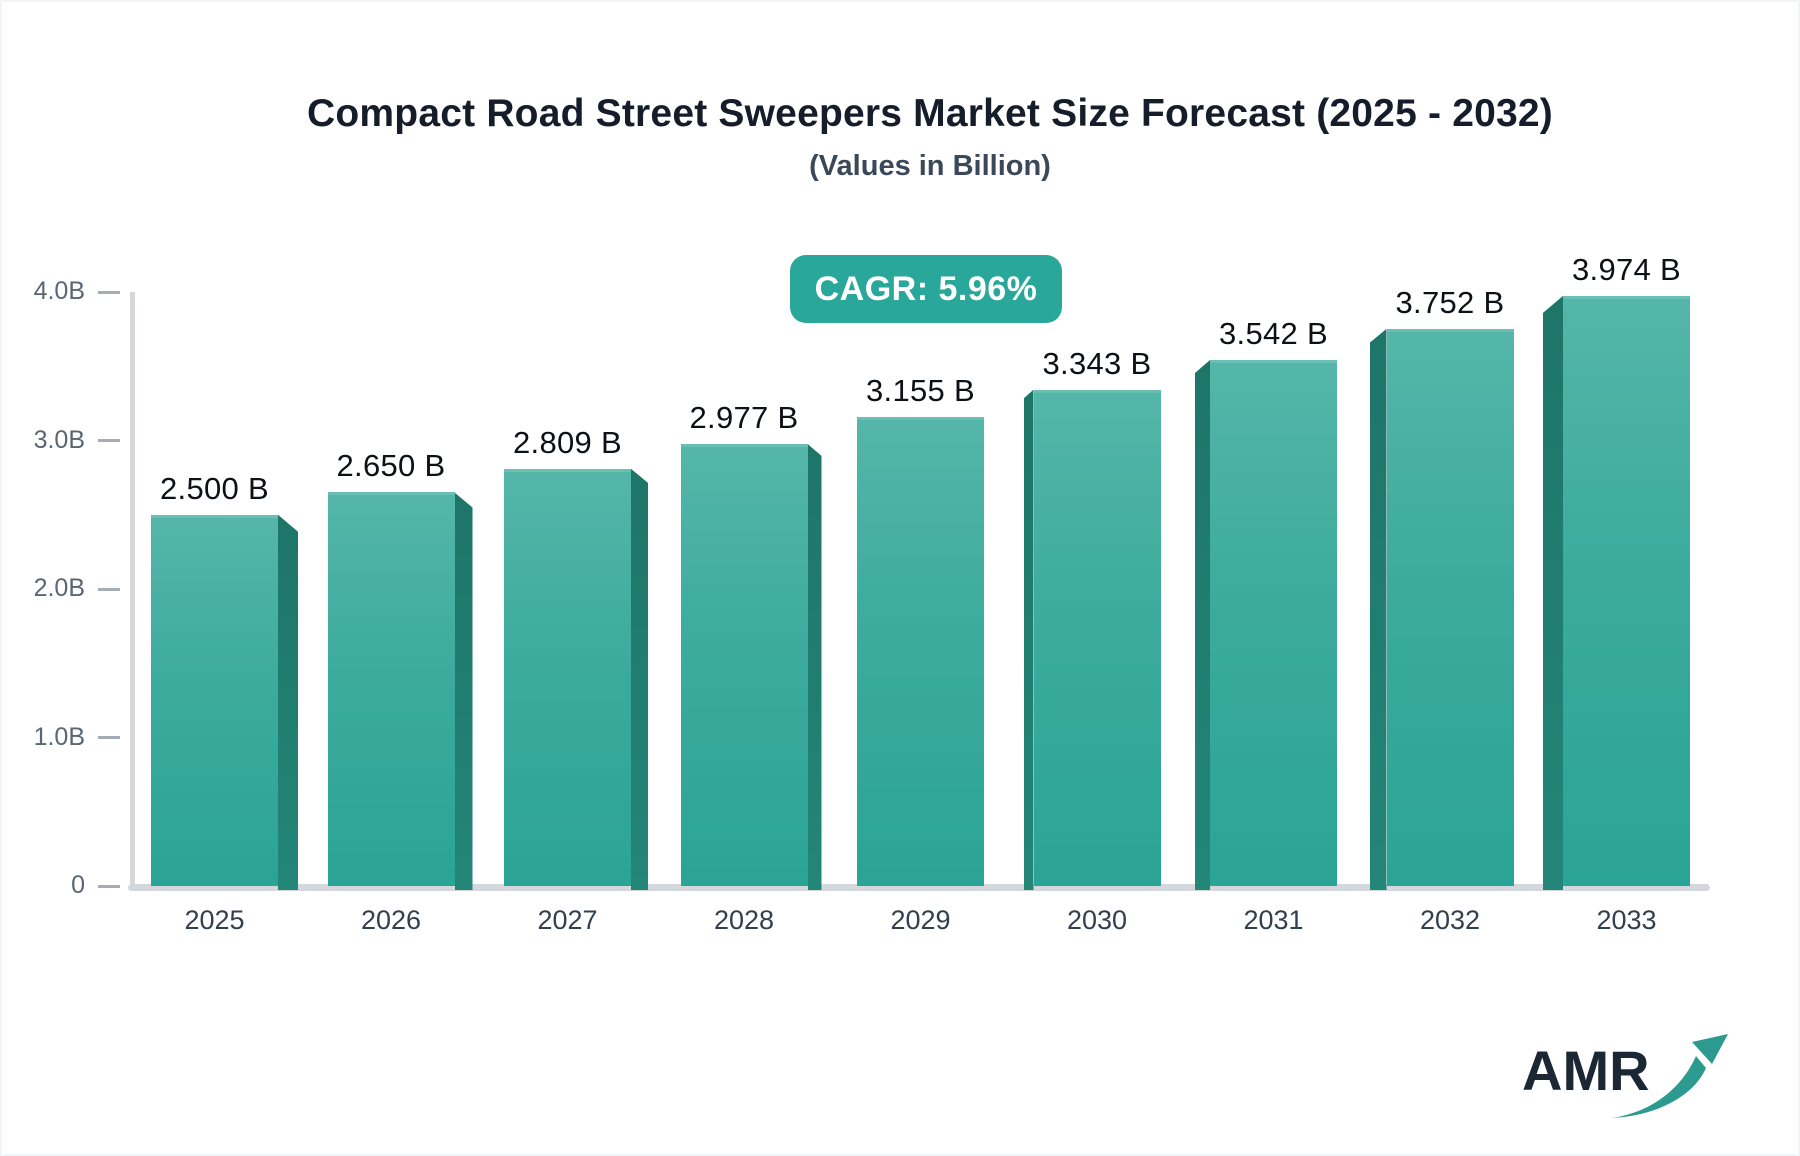 The height and width of the screenshot is (1156, 1800). I want to click on bar-value-label: 3.542 B, so click(1273, 333).